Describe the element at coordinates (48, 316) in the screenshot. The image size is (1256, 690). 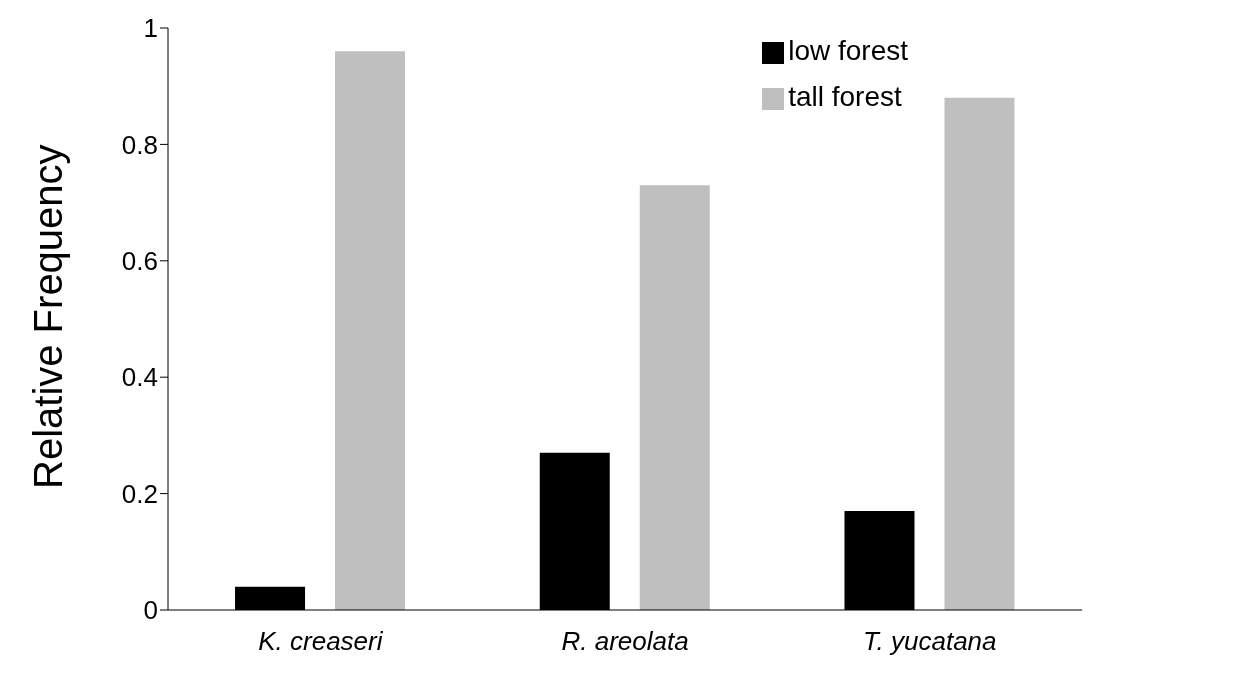
I see `y-axis-title: Relative Frequency` at that location.